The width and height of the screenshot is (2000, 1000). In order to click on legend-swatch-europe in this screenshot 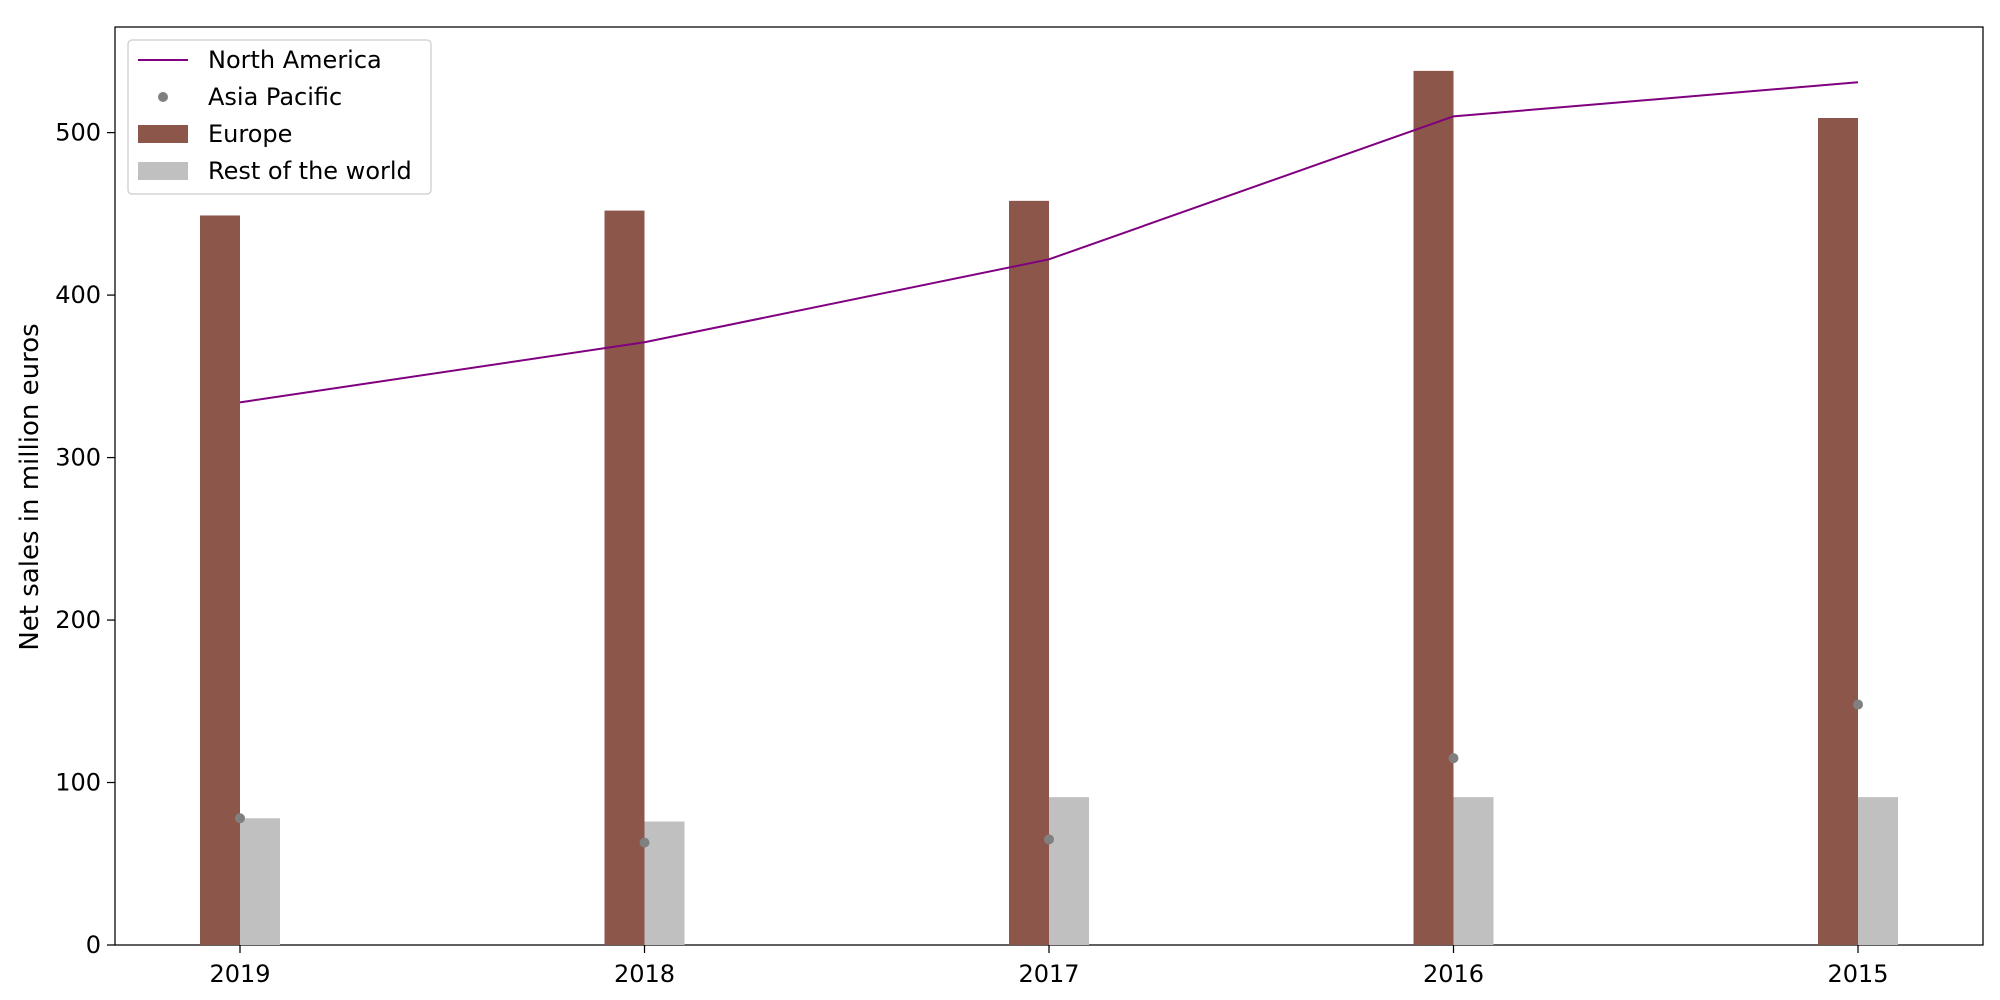, I will do `click(163, 134)`.